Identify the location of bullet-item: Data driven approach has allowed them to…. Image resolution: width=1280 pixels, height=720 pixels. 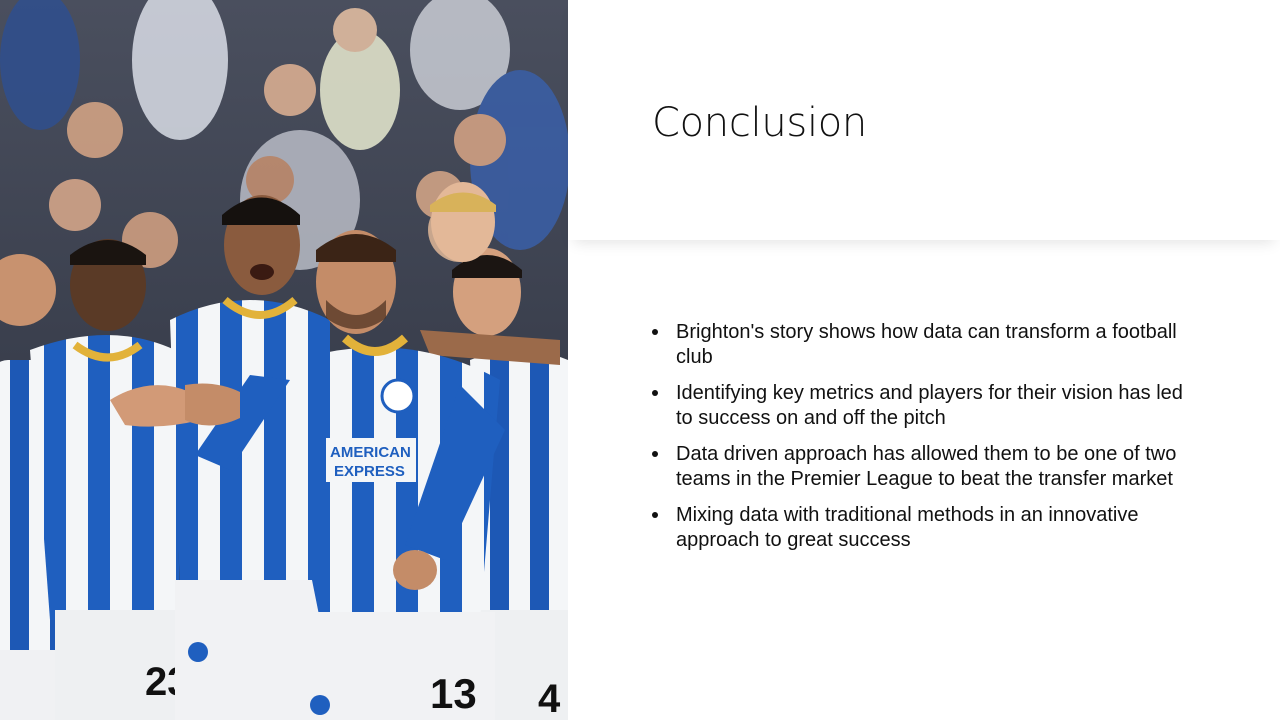
(922, 466).